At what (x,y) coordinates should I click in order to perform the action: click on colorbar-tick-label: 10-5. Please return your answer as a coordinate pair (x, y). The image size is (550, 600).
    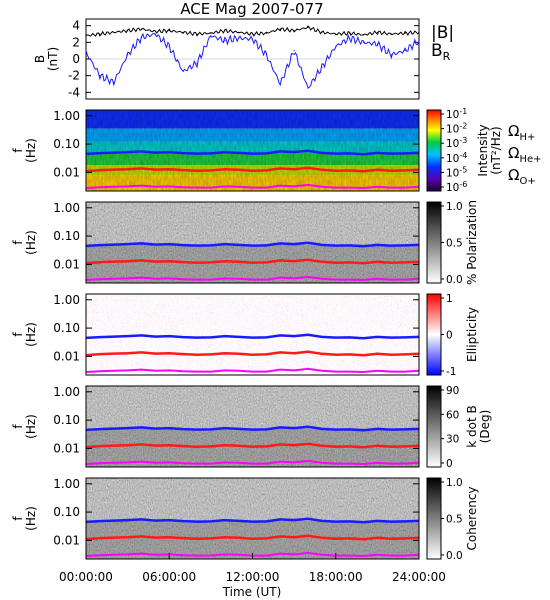
    Looking at the image, I should click on (456, 172).